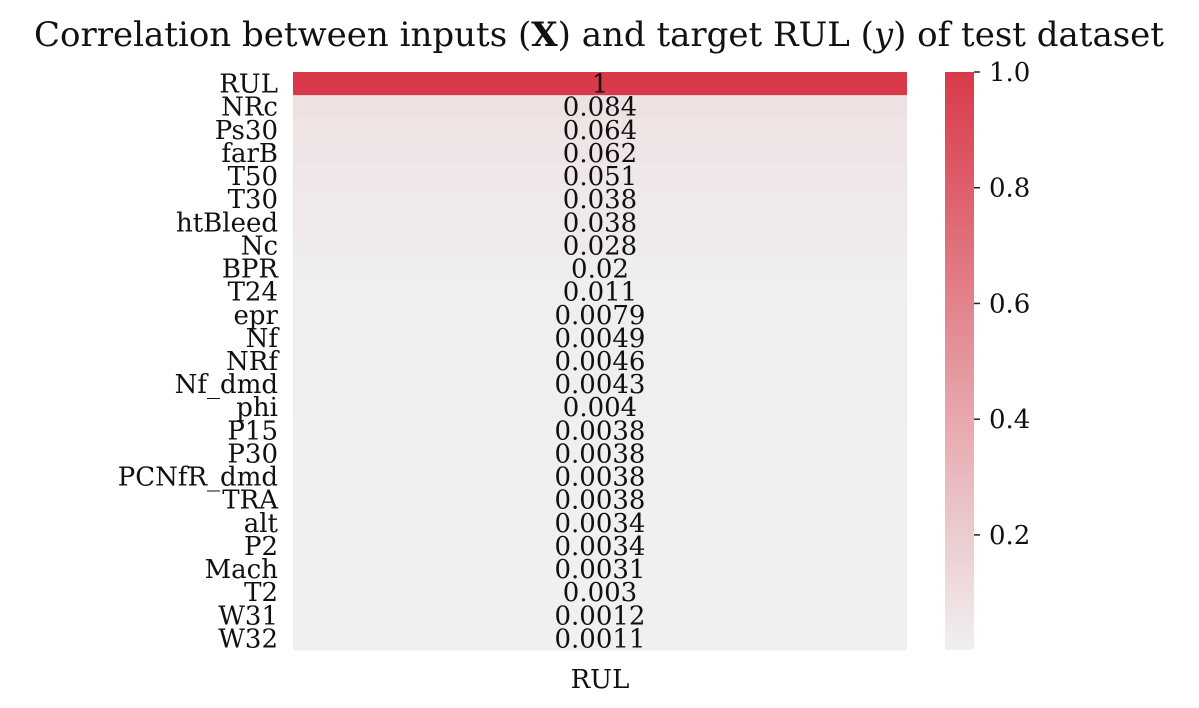 The height and width of the screenshot is (708, 1199). I want to click on cell-value-label: 0.011, so click(600, 293).